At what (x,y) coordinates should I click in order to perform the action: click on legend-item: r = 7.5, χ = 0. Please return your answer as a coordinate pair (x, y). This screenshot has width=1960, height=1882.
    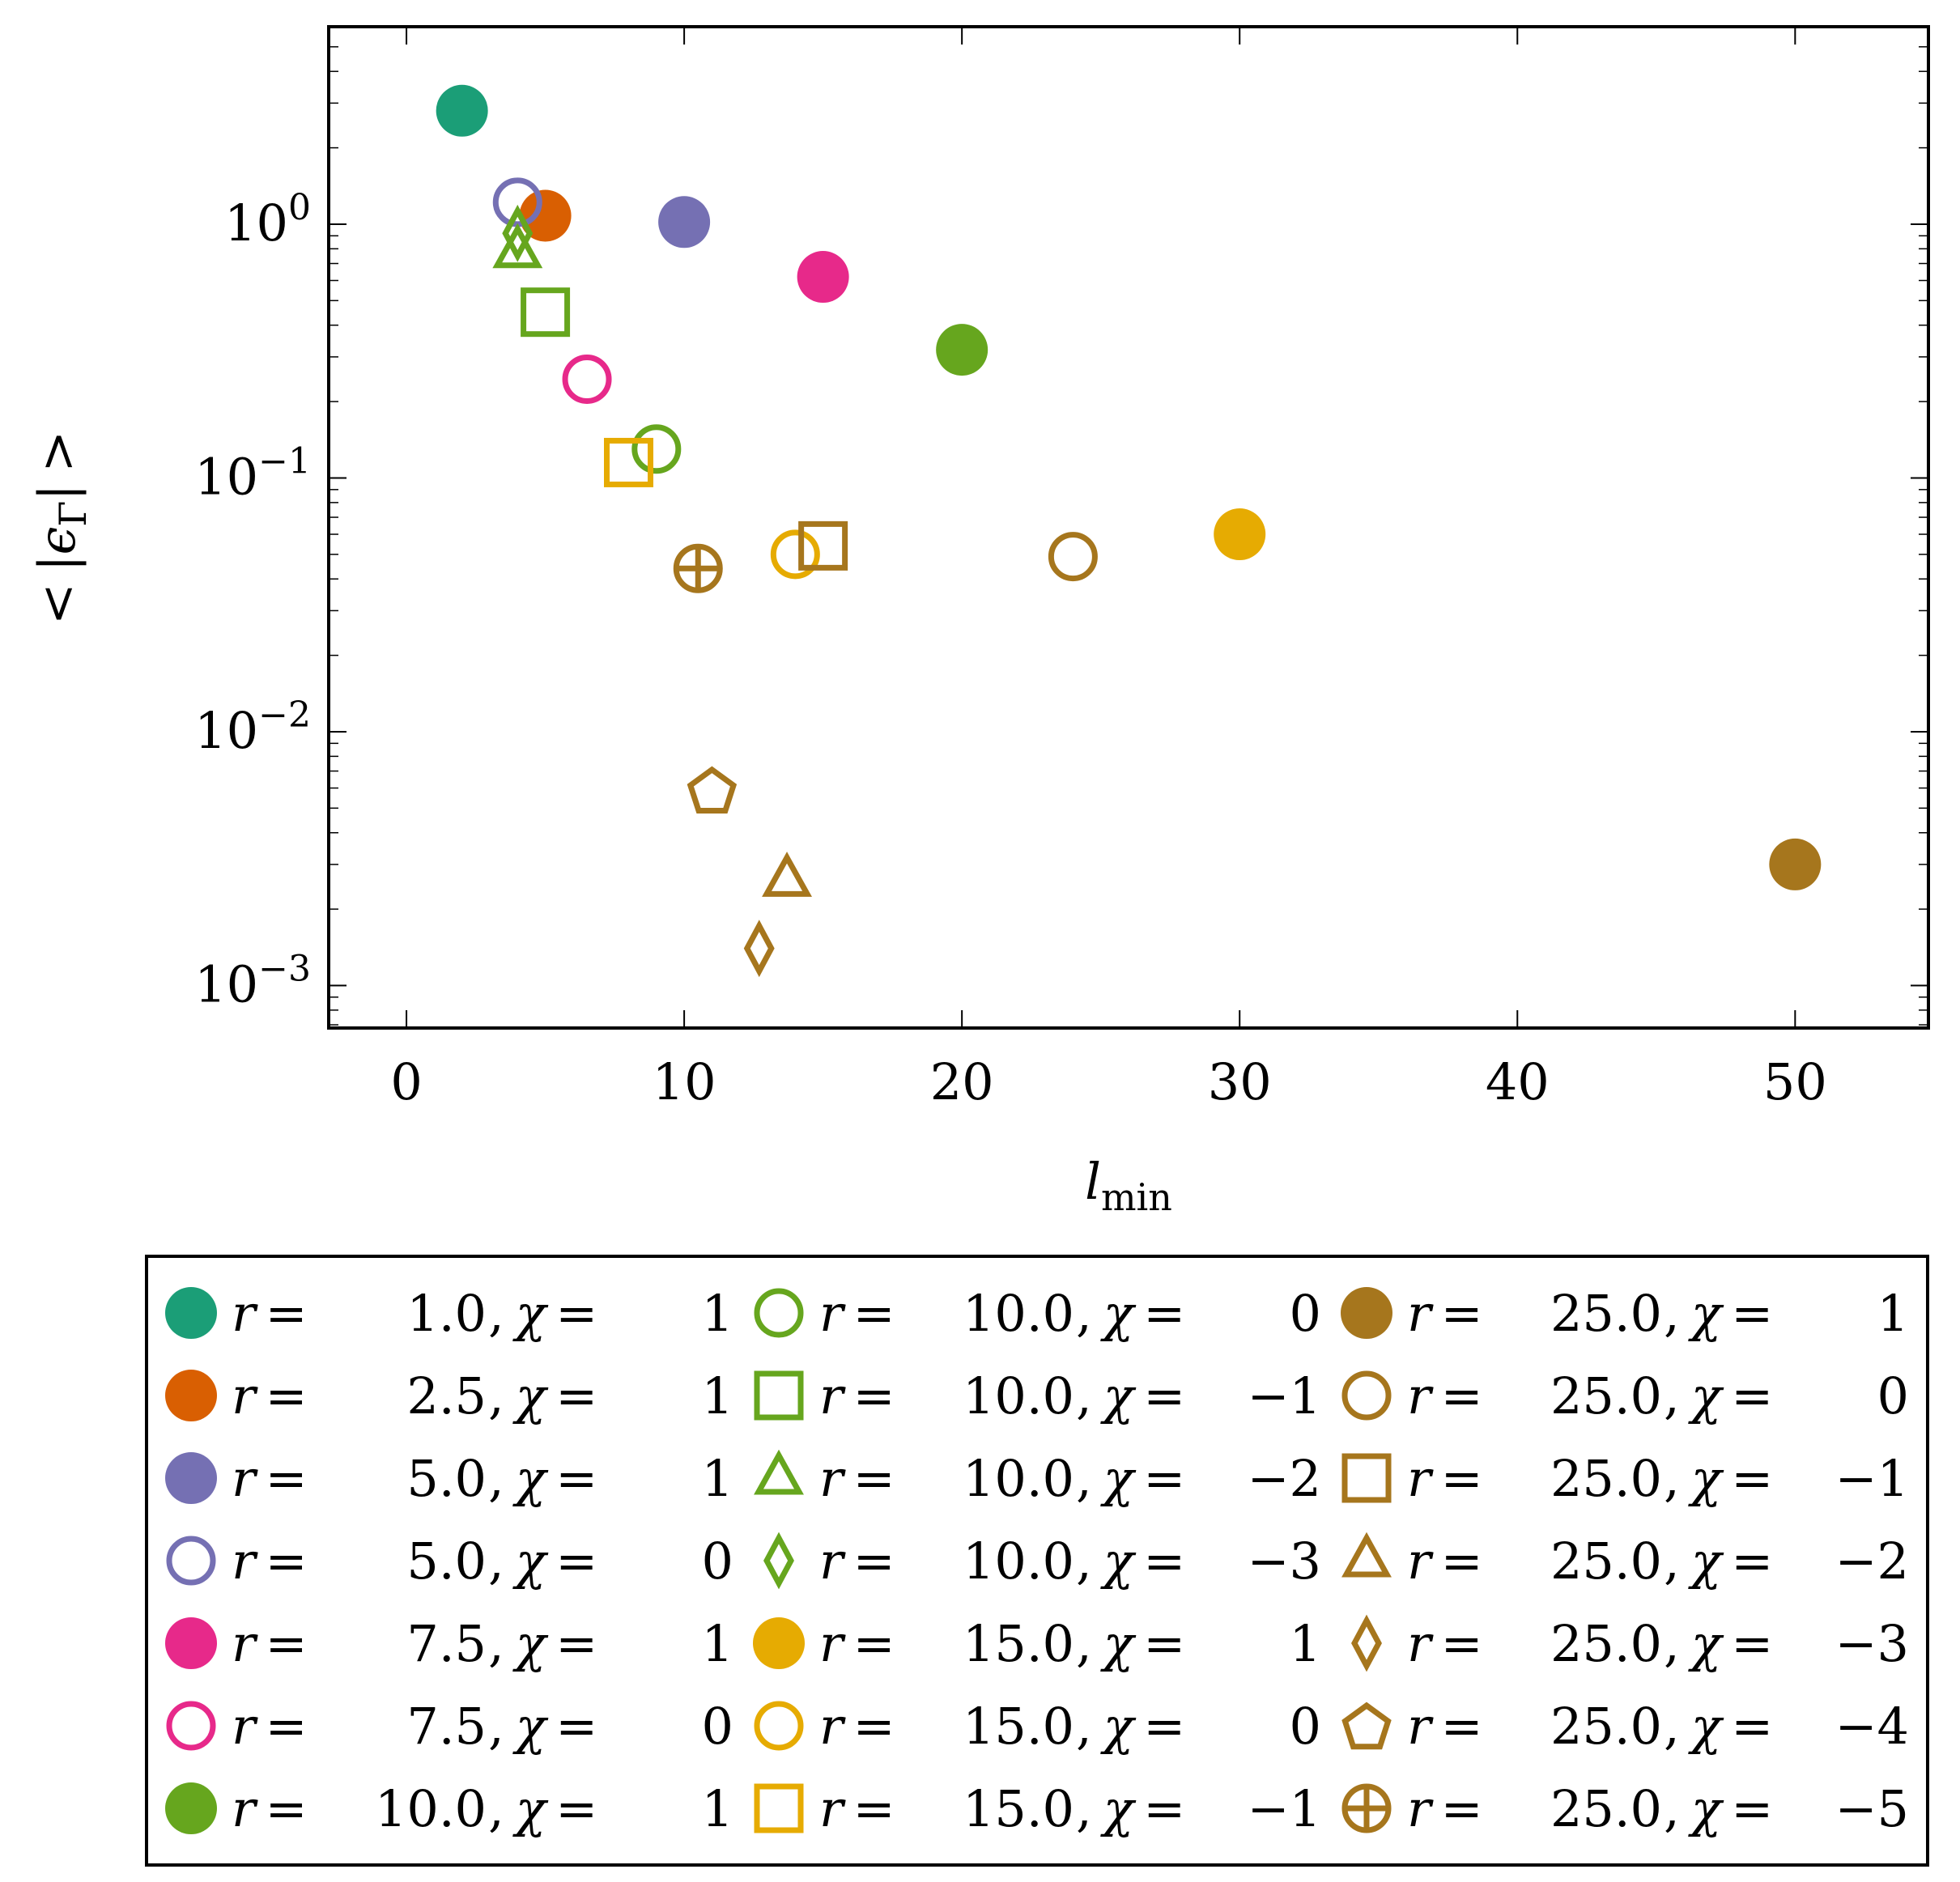
    Looking at the image, I should click on (449, 1726).